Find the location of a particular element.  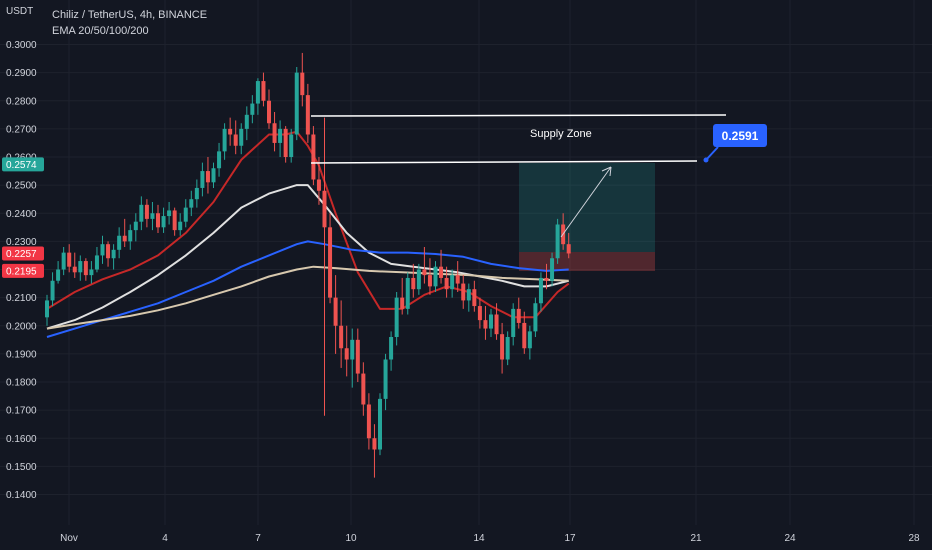

ema-100-line is located at coordinates (307, 289).